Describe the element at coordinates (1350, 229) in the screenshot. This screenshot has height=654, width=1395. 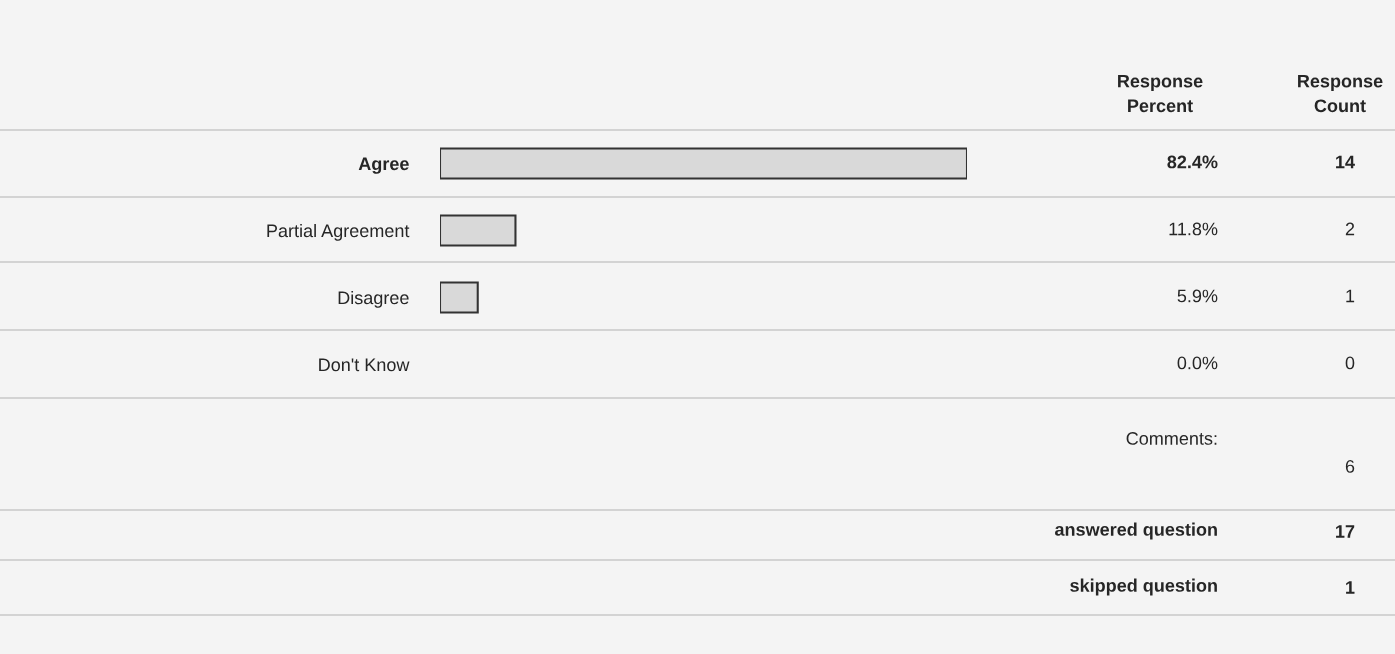
I see `text: 2` at that location.